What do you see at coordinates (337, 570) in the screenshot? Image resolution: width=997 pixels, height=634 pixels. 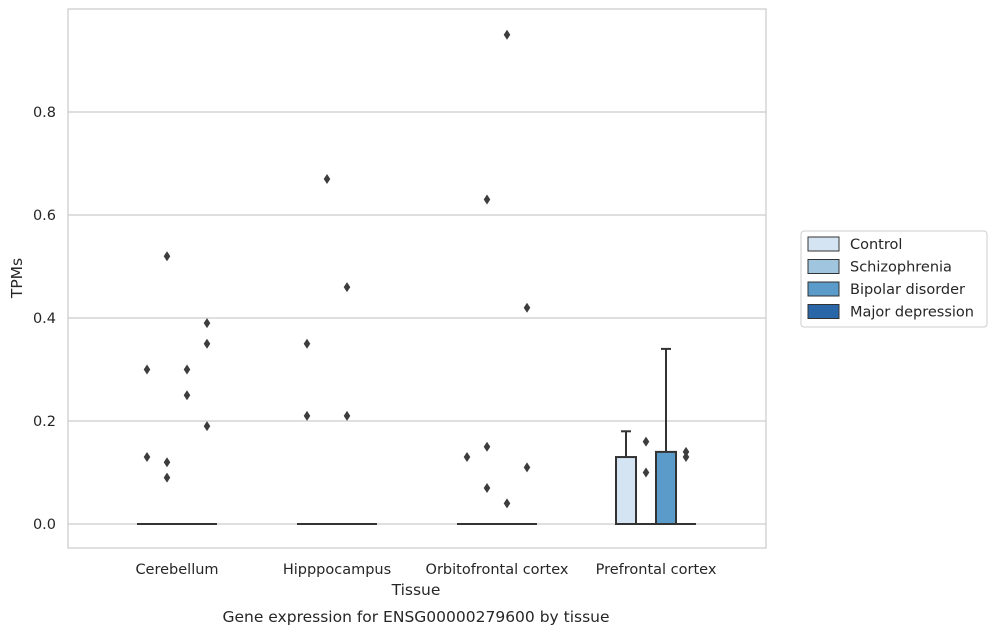 I see `x-tick-label: Hipppocampus` at bounding box center [337, 570].